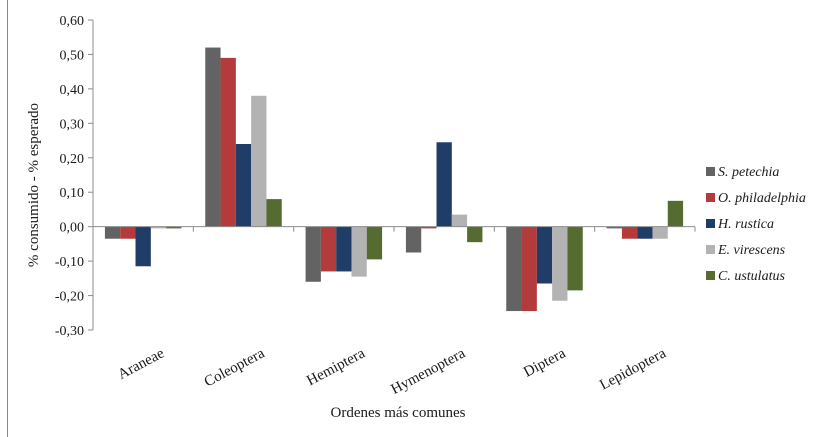 The image size is (826, 437). I want to click on category-label: Diptera, so click(545, 362).